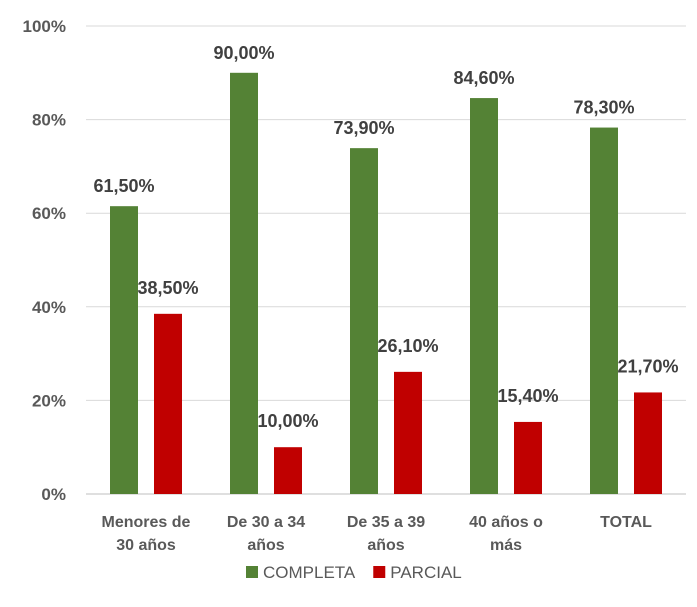 The image size is (697, 607). I want to click on data-label-parcial: 38,50%, so click(167, 288).